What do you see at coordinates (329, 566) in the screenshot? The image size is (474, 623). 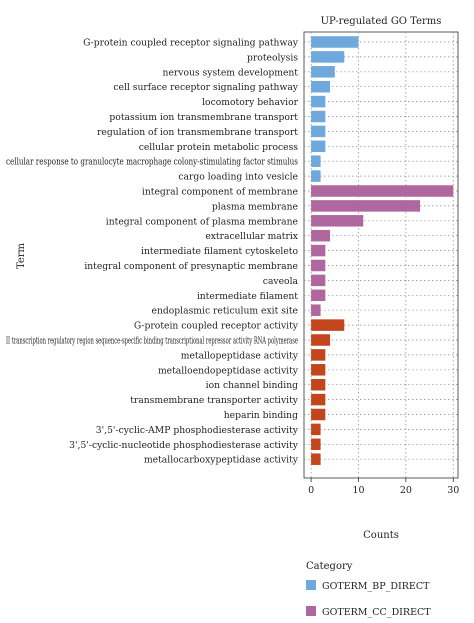 I see `legend-title: Category` at bounding box center [329, 566].